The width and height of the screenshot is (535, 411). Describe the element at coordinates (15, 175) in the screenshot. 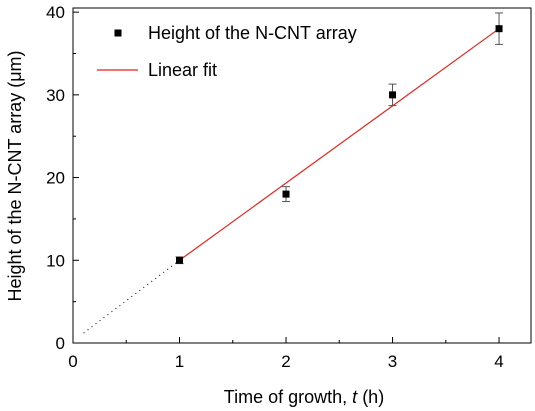

I see `y-axis-label: Height of the N-CNT array (μm)` at that location.